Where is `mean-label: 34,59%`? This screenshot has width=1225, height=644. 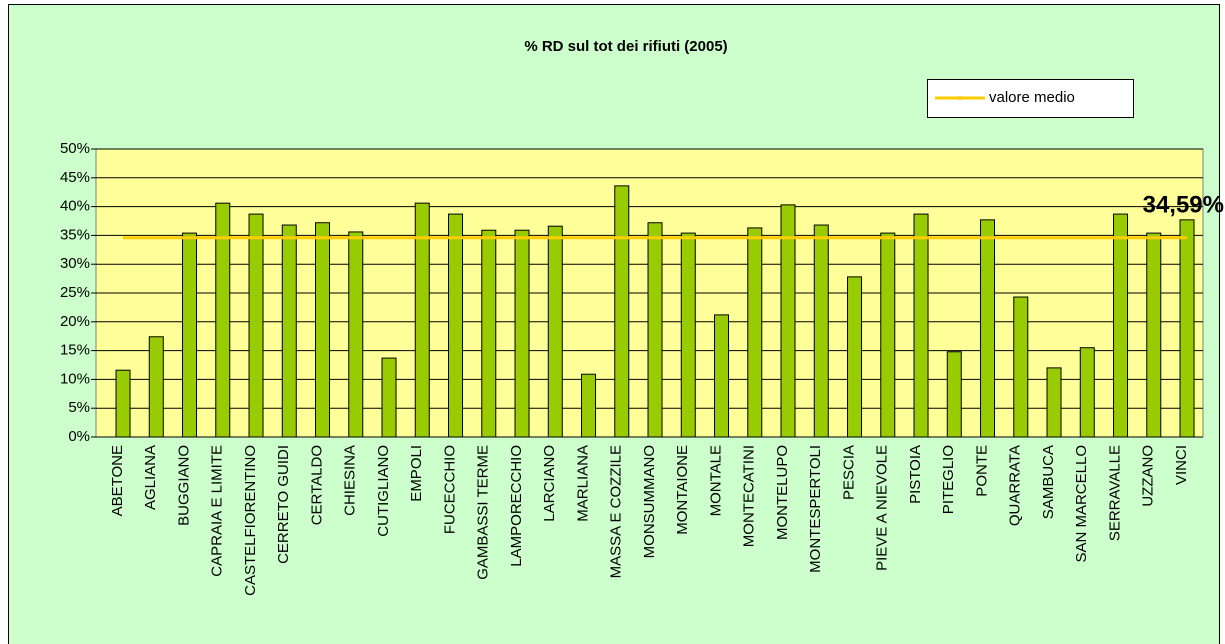 mean-label: 34,59% is located at coordinates (1183, 204).